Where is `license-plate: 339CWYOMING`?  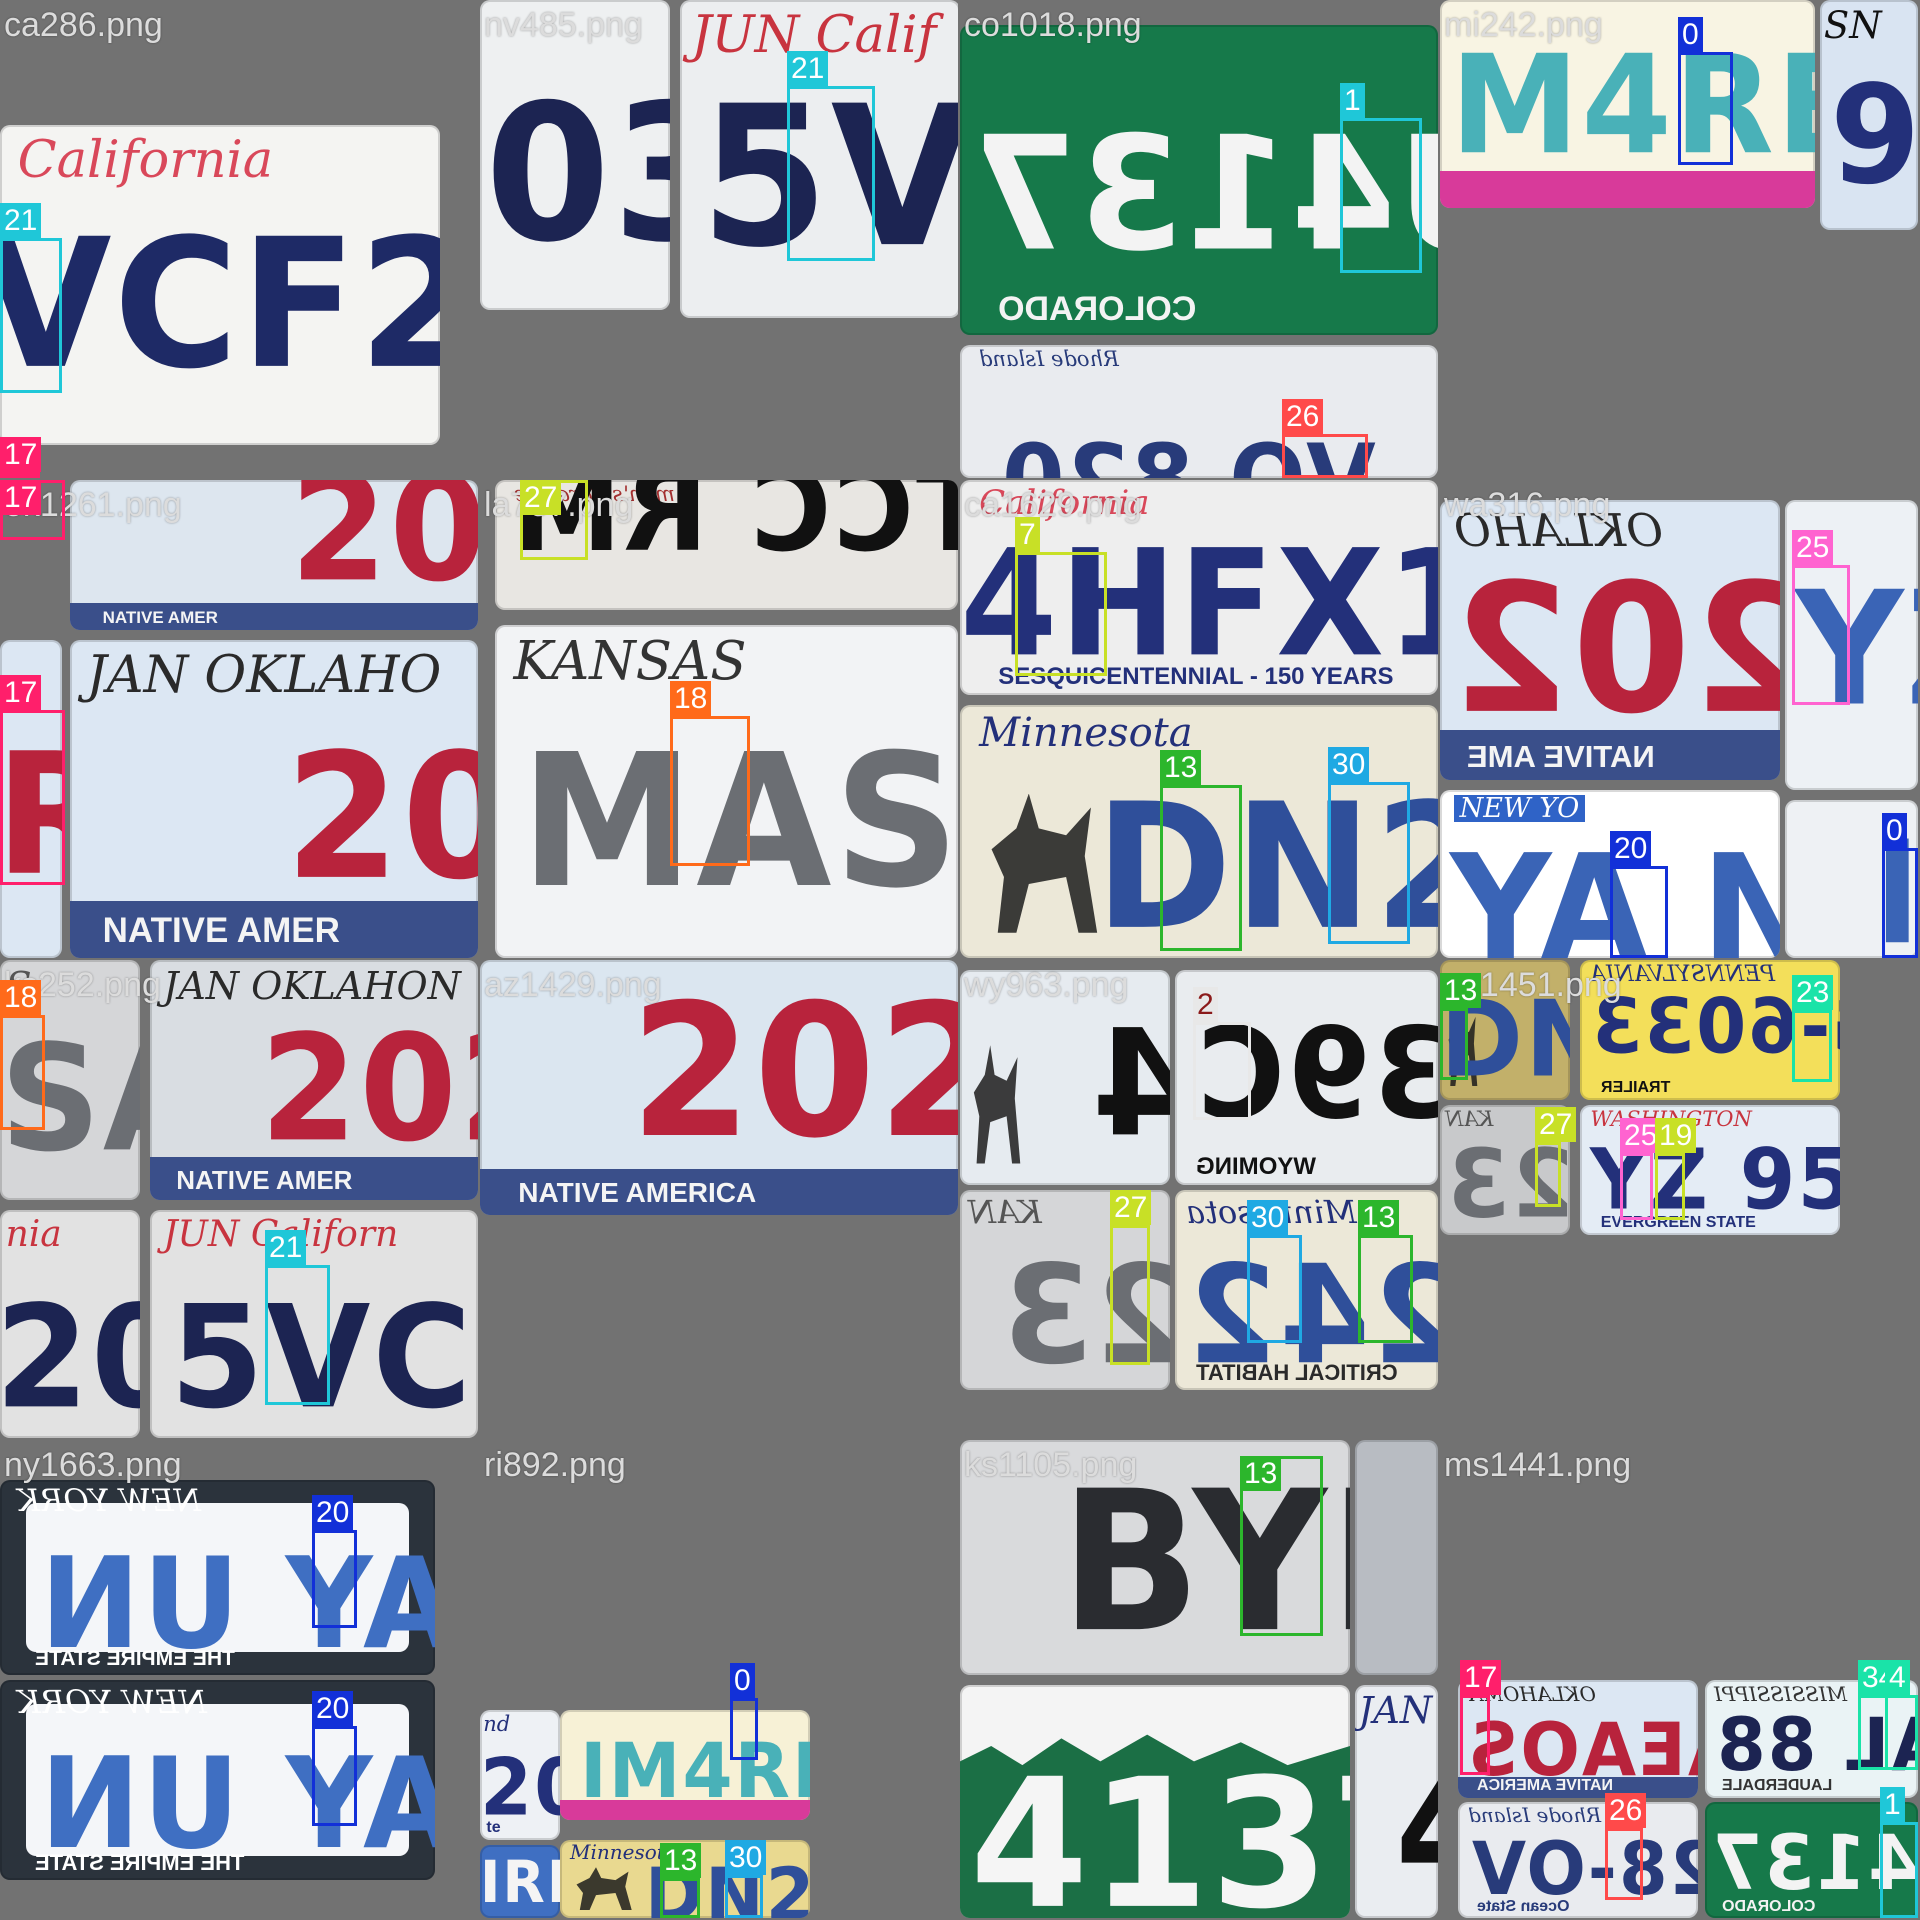 license-plate: 339CWYOMING is located at coordinates (1306, 1077).